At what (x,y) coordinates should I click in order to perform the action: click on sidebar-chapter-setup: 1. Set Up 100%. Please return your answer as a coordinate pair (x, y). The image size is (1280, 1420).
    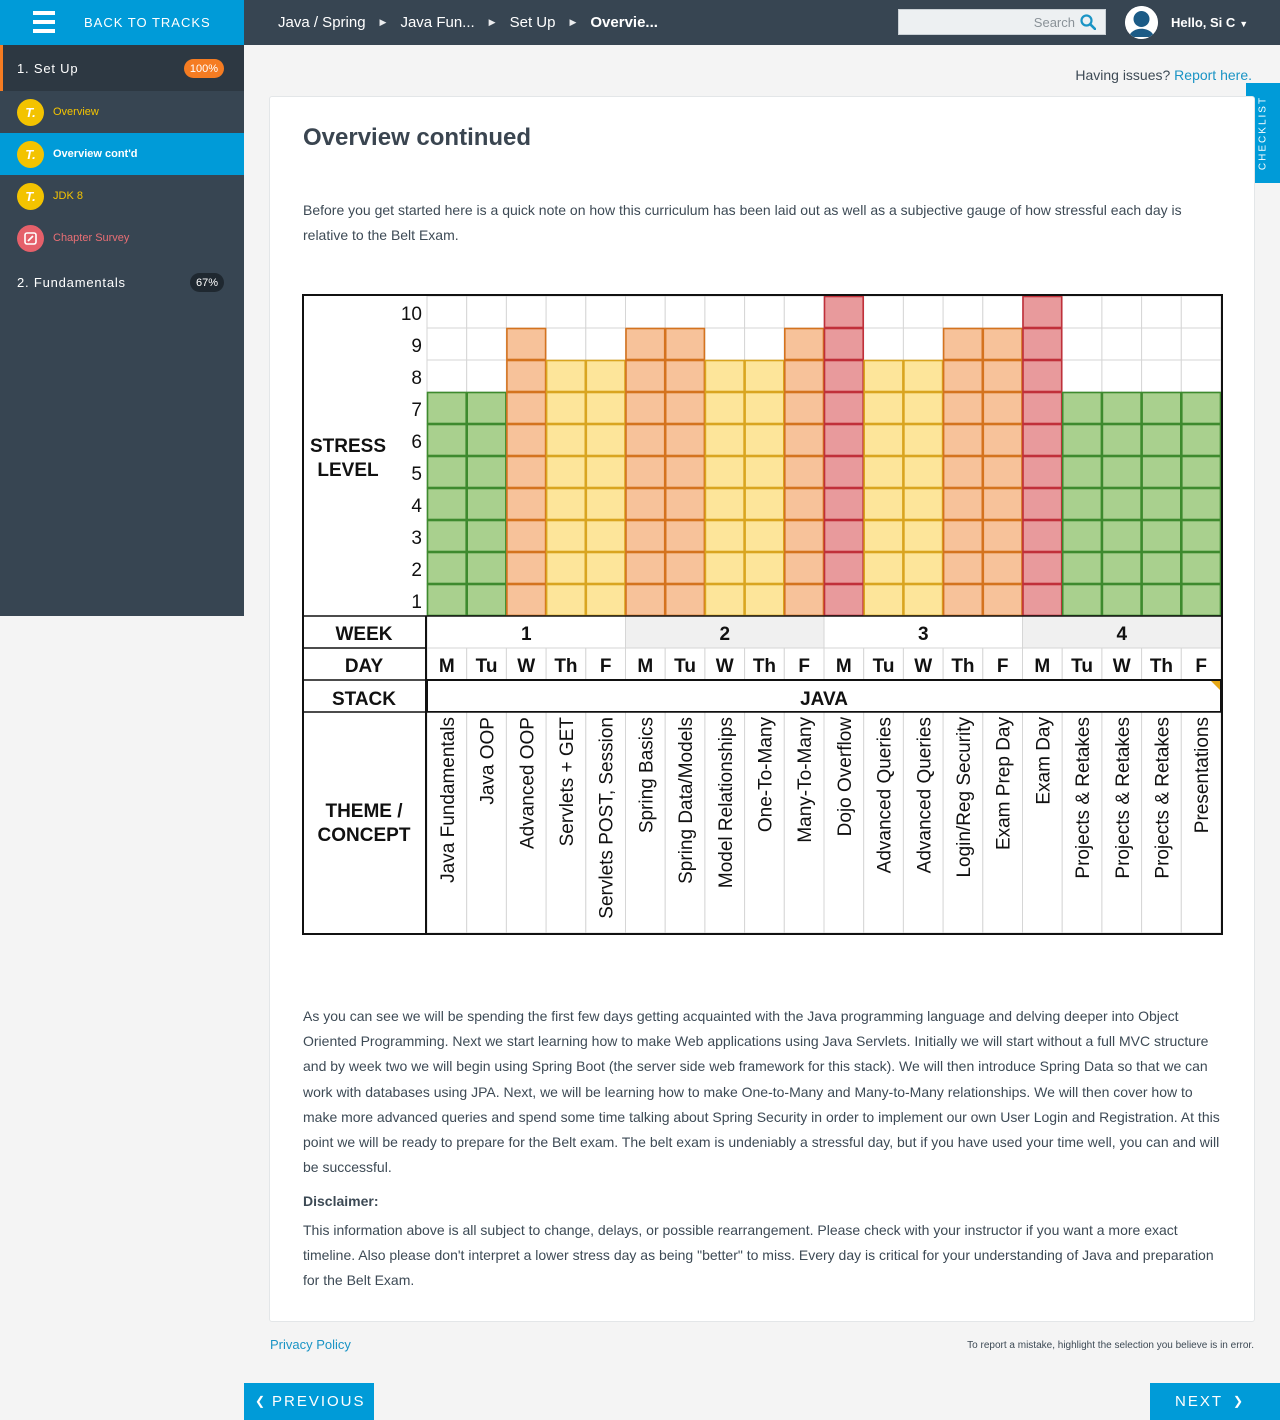
    Looking at the image, I should click on (122, 68).